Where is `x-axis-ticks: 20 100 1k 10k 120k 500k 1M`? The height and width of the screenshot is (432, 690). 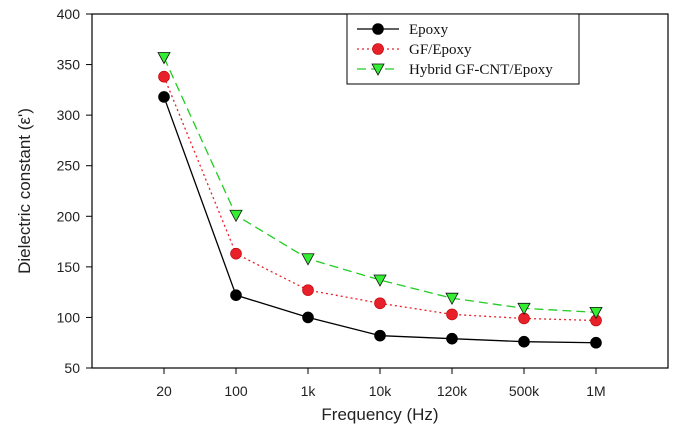
x-axis-ticks: 20 100 1k 10k 120k 500k 1M is located at coordinates (381, 383).